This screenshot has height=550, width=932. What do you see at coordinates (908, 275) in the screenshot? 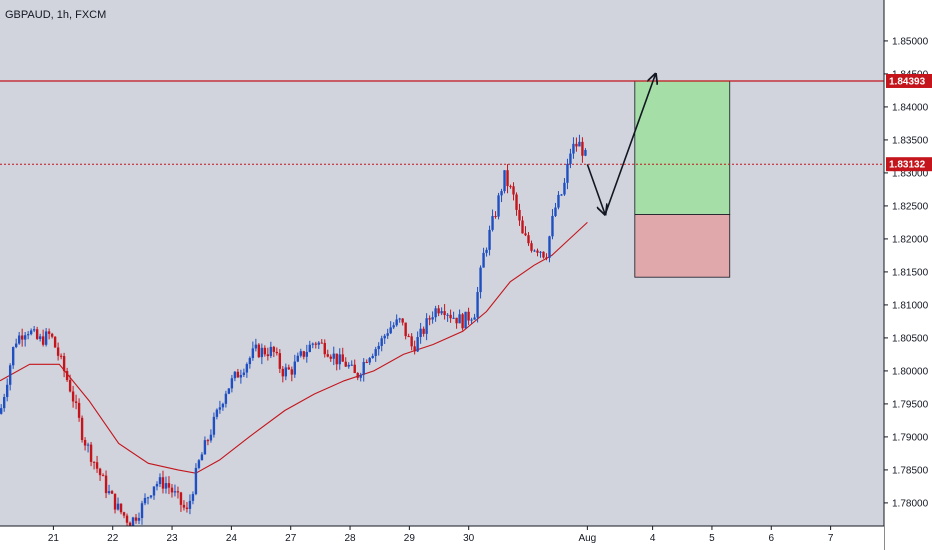
I see `price-axis` at bounding box center [908, 275].